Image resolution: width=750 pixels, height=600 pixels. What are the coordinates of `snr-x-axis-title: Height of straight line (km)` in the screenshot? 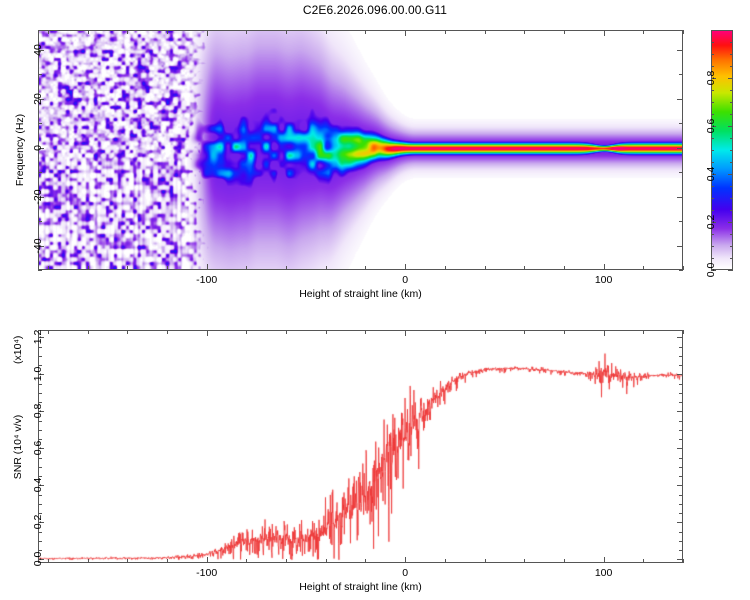 It's located at (360, 587).